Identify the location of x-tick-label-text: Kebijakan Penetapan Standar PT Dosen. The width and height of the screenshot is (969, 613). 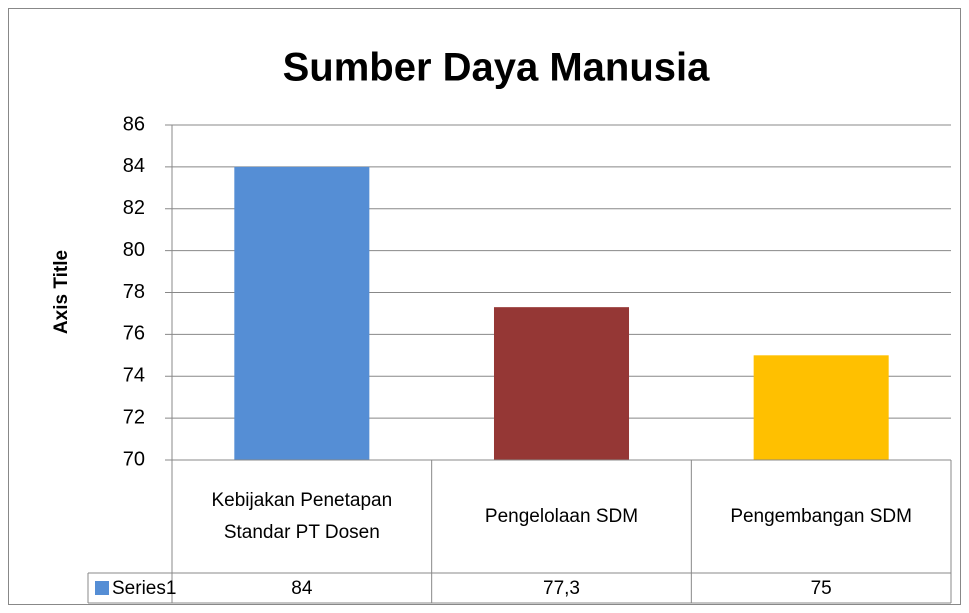
(302, 516).